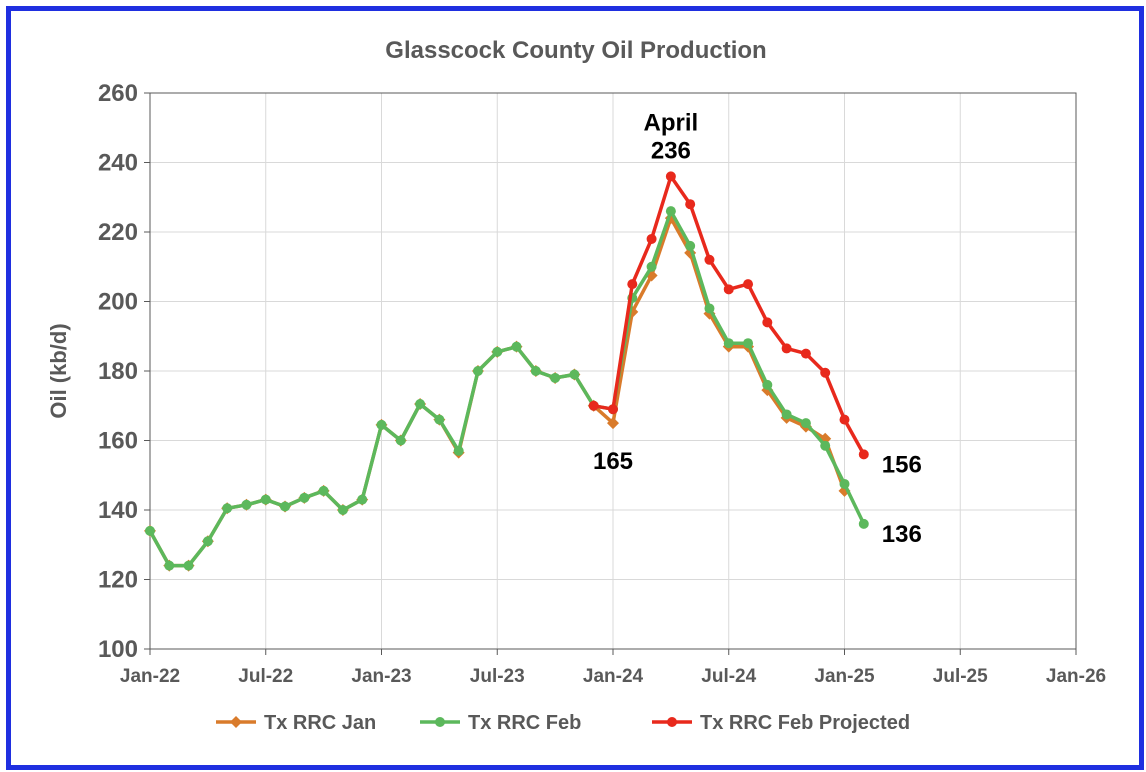  Describe the element at coordinates (671, 150) in the screenshot. I see `annotation-label: 236` at that location.